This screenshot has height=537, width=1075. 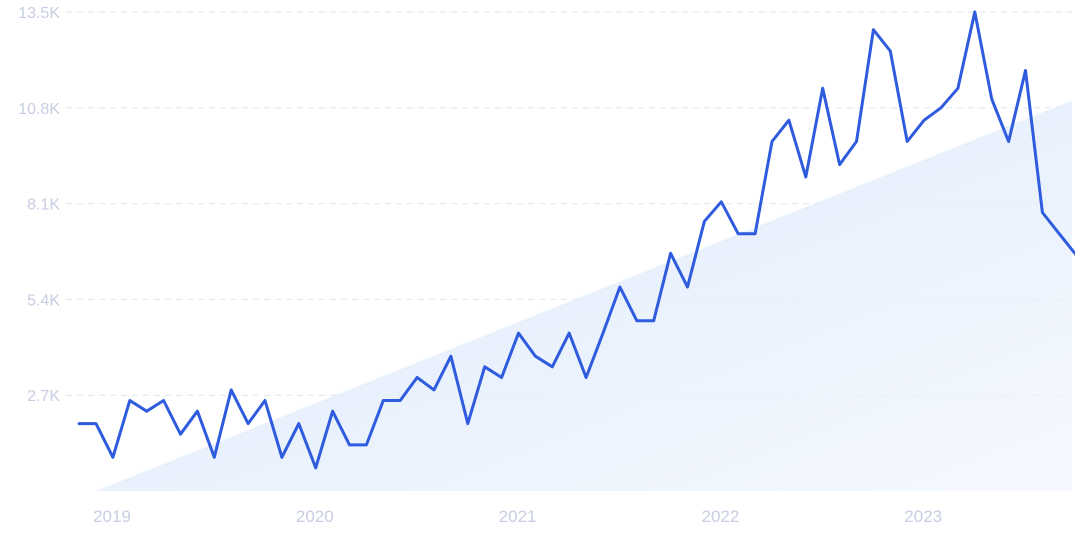 What do you see at coordinates (112, 516) in the screenshot?
I see `x-tick-label: 2019` at bounding box center [112, 516].